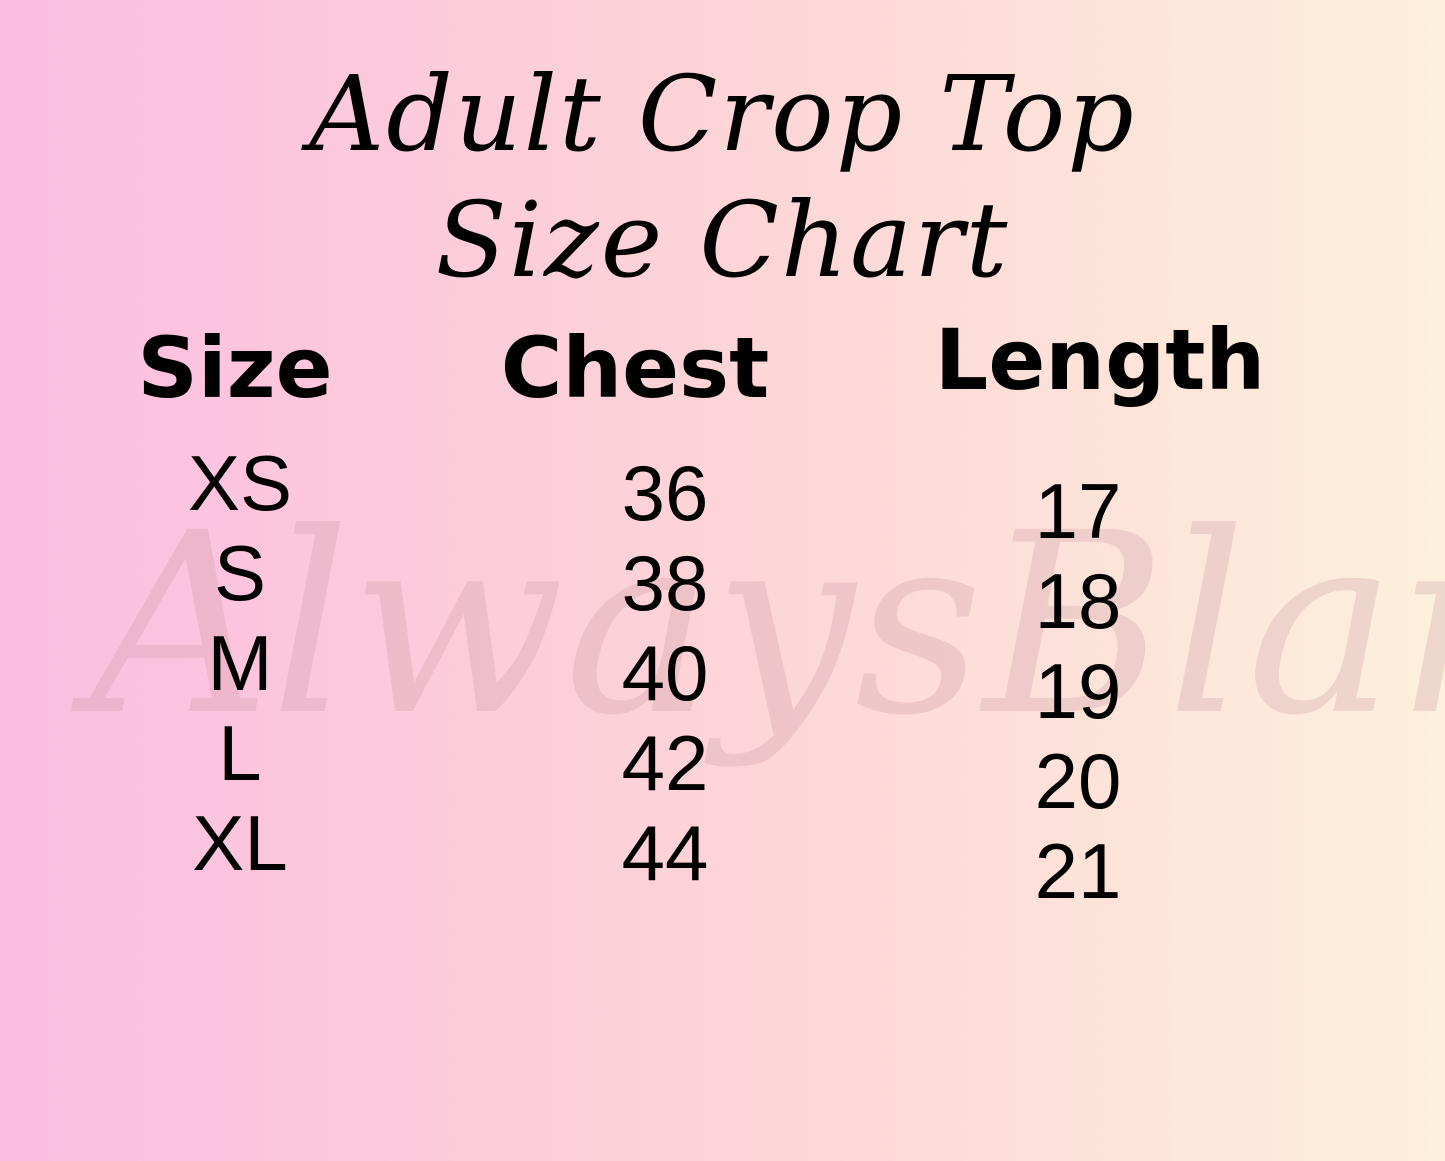 The image size is (1445, 1161). What do you see at coordinates (665, 493) in the screenshot?
I see `chest-cell: 36` at bounding box center [665, 493].